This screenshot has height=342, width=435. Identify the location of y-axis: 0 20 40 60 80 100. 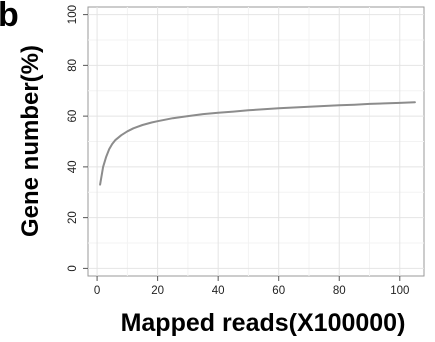
(77, 138).